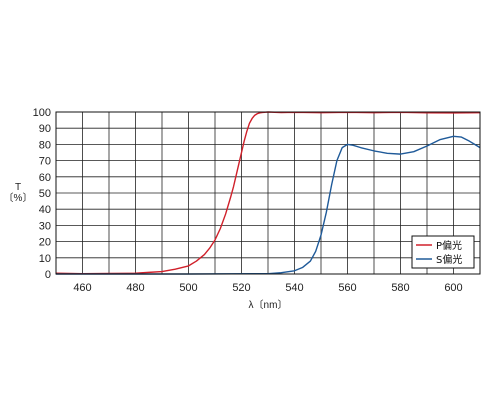 This screenshot has height=417, width=500. What do you see at coordinates (449, 245) in the screenshot?
I see `legend-label-p: P偏光` at bounding box center [449, 245].